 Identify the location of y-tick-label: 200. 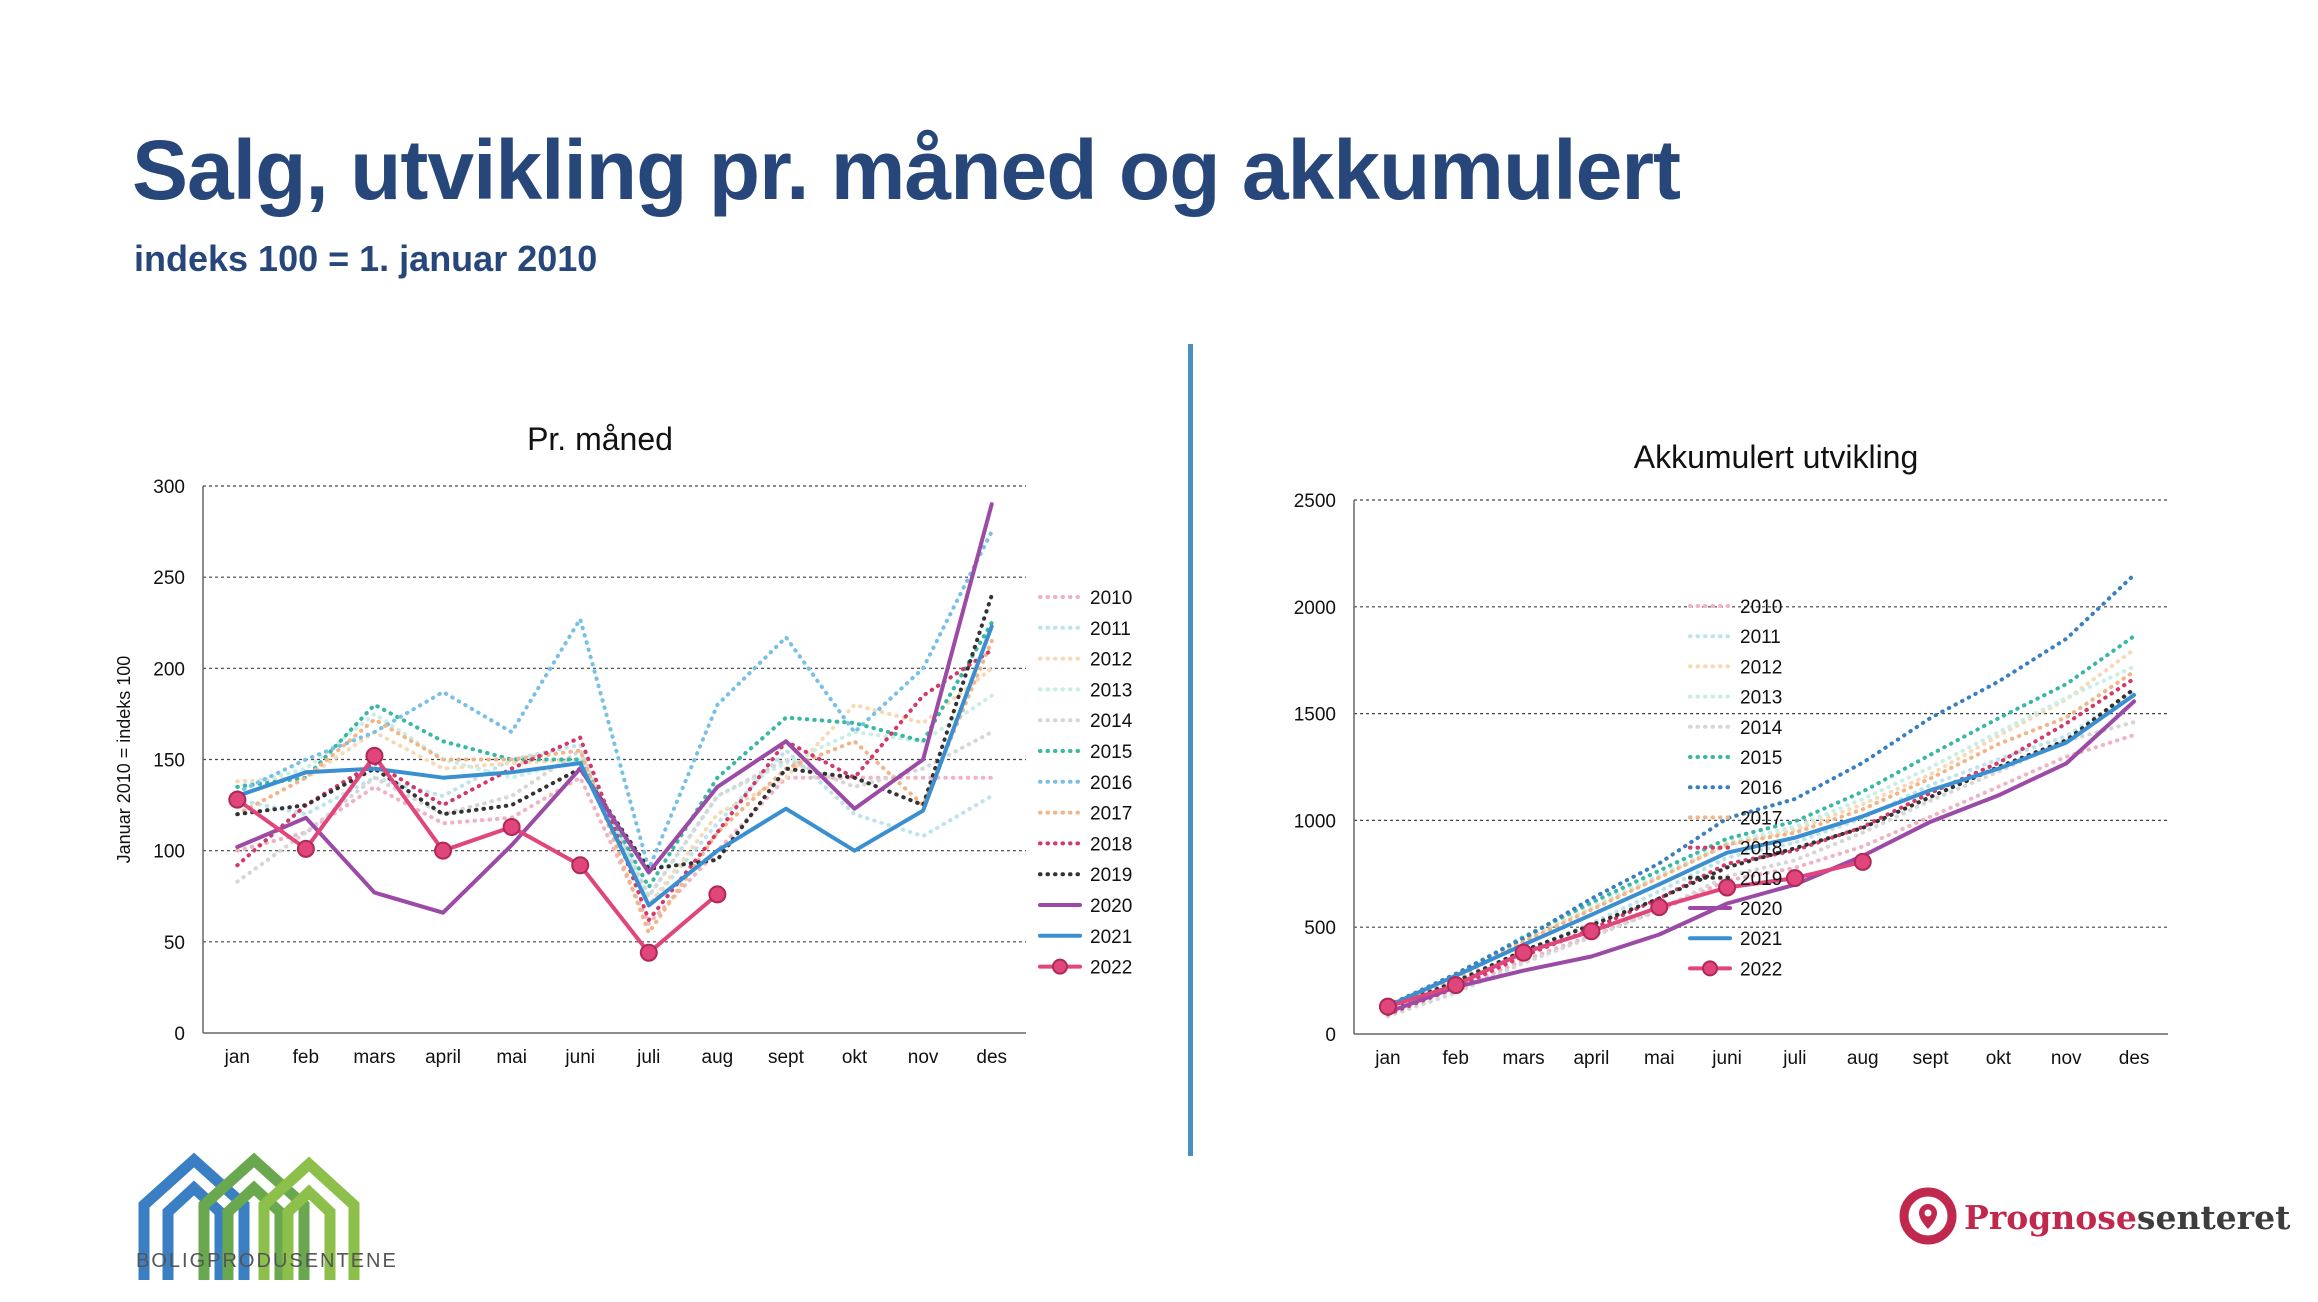
(169, 669).